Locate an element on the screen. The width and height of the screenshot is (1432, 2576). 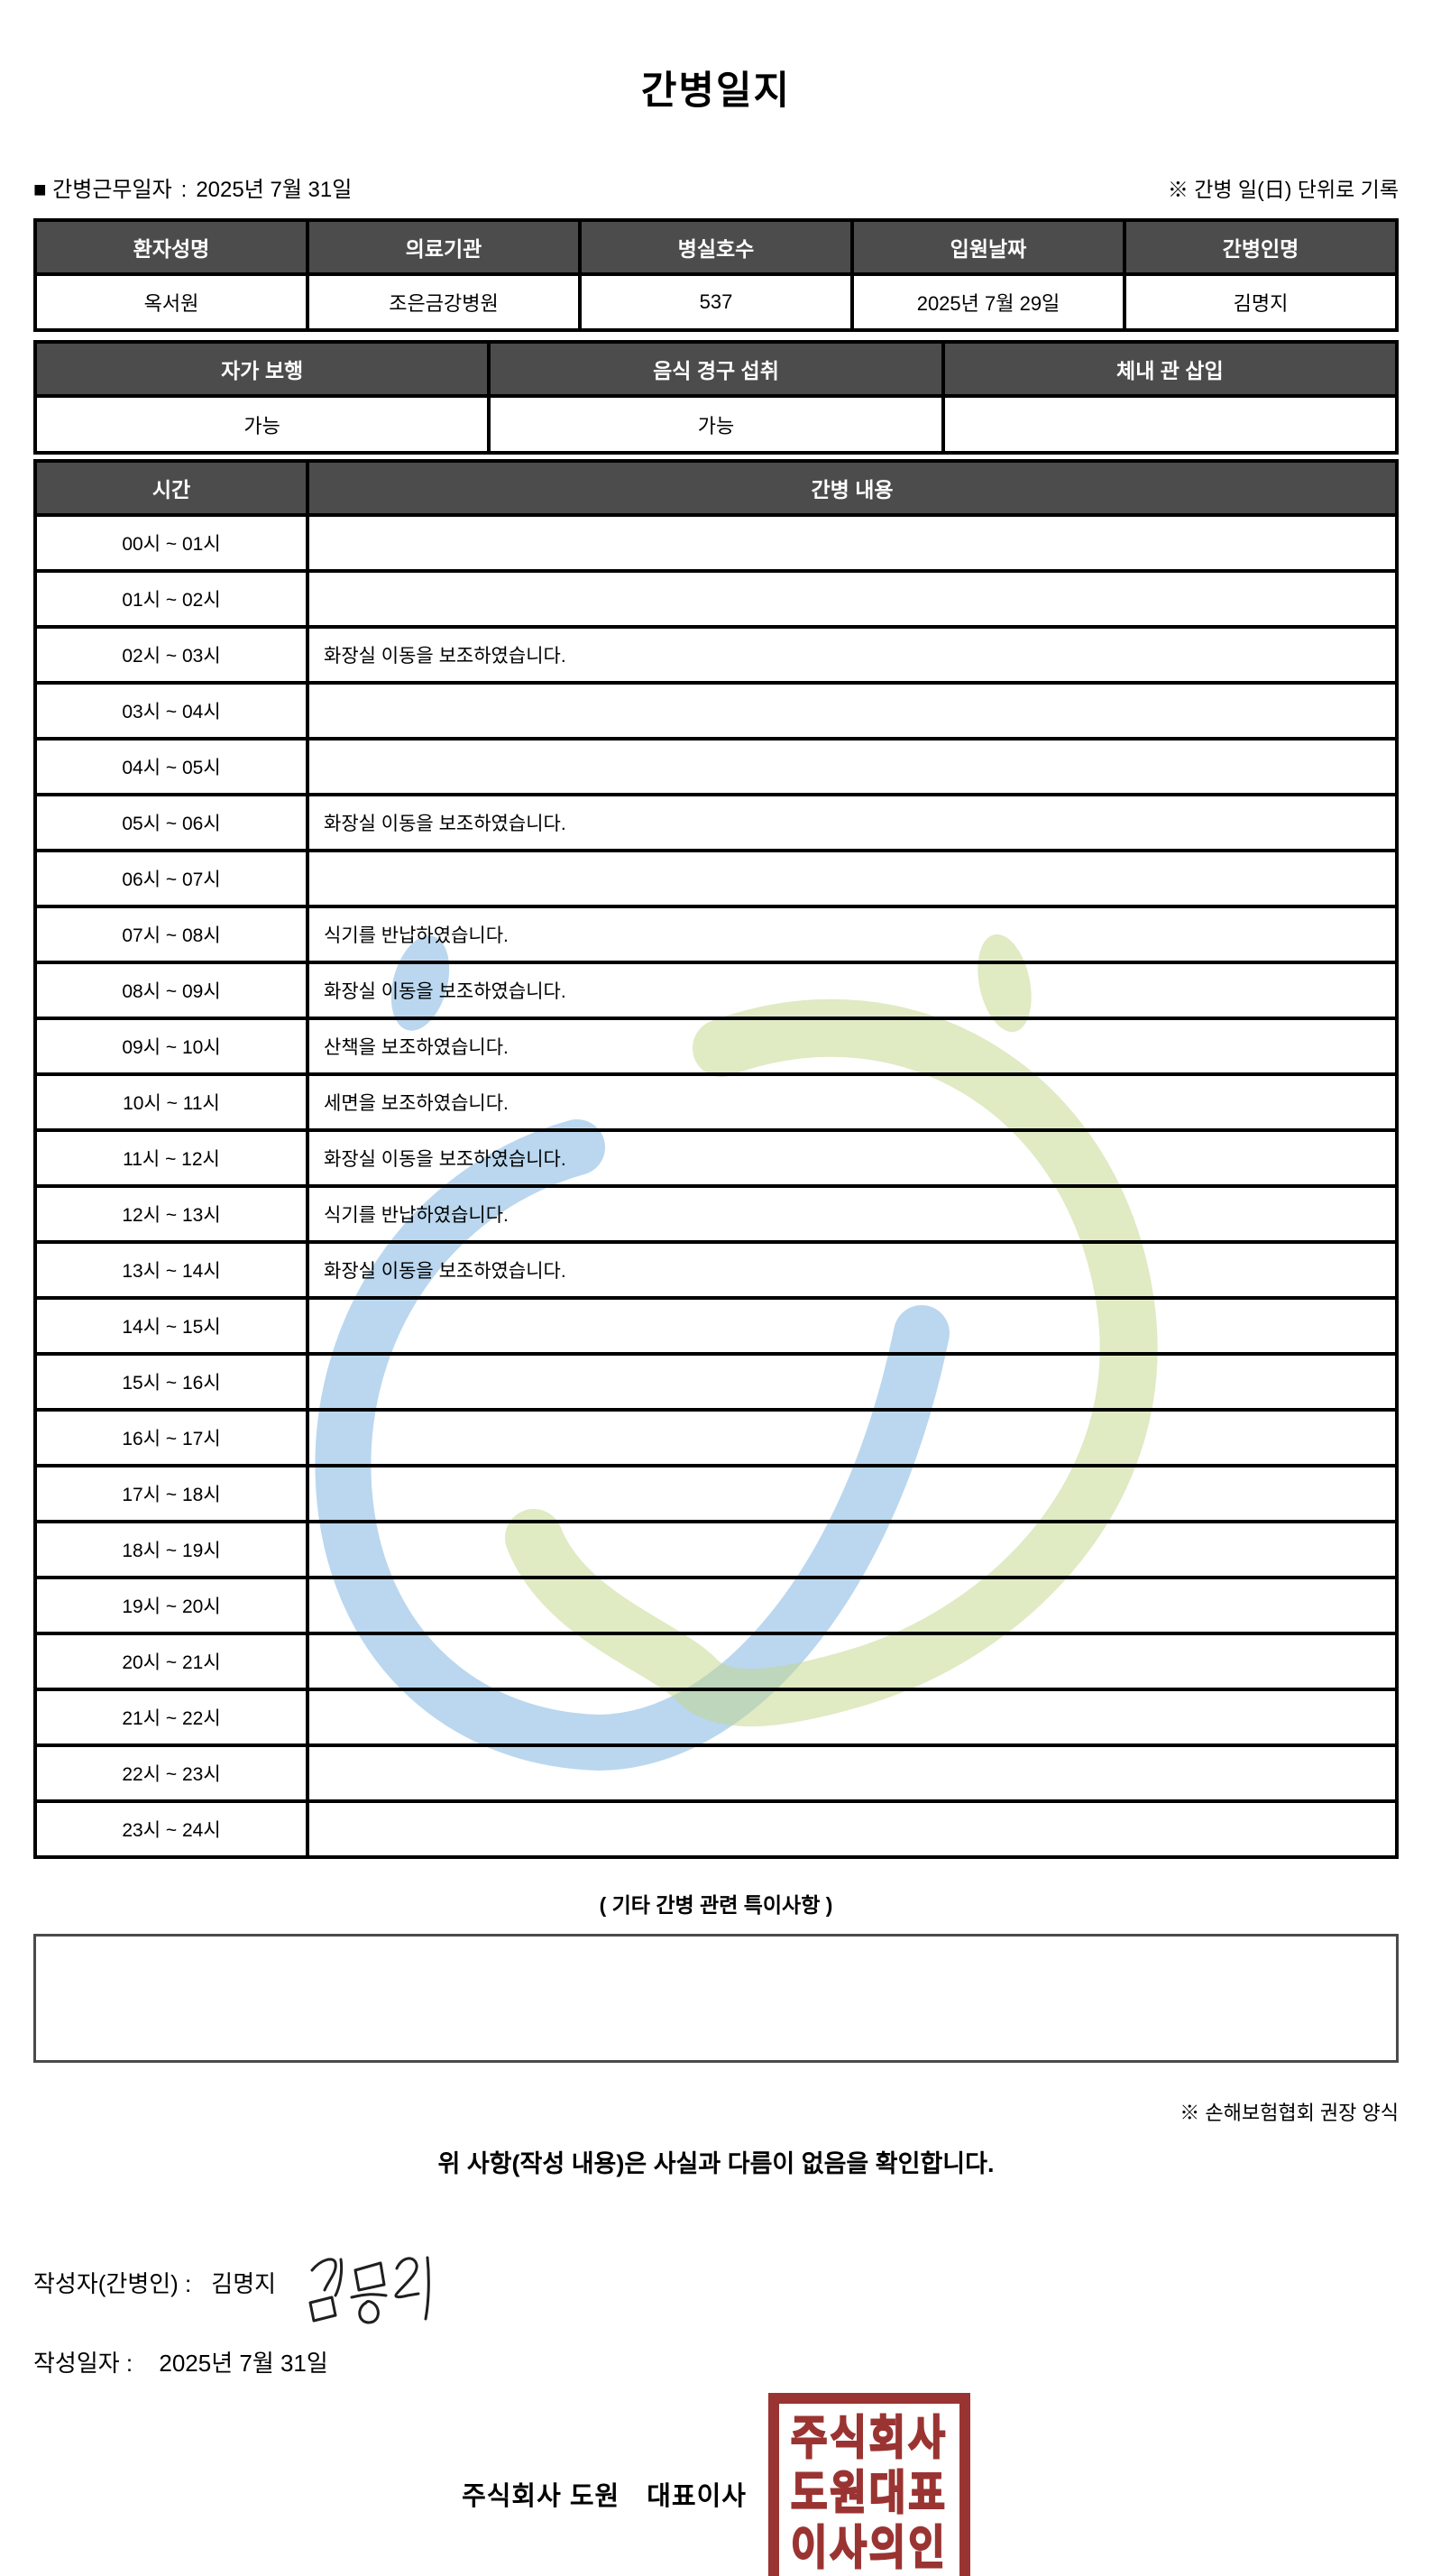
care-log-row: 18시 ~ 19시 is located at coordinates (716, 1549).